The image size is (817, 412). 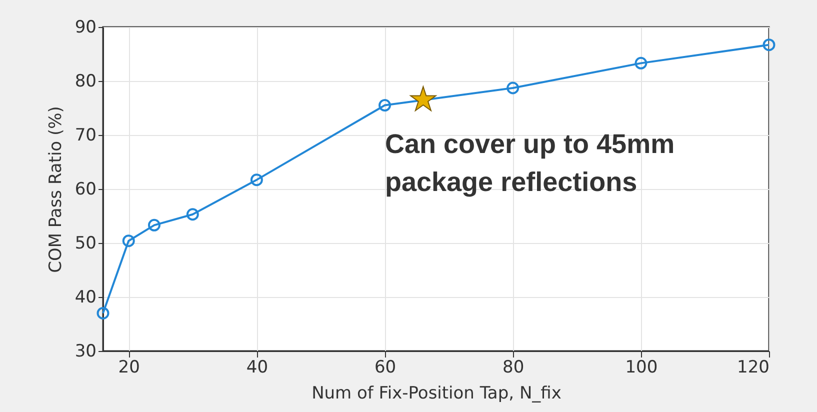 What do you see at coordinates (385, 368) in the screenshot?
I see `x-tick-label: 60` at bounding box center [385, 368].